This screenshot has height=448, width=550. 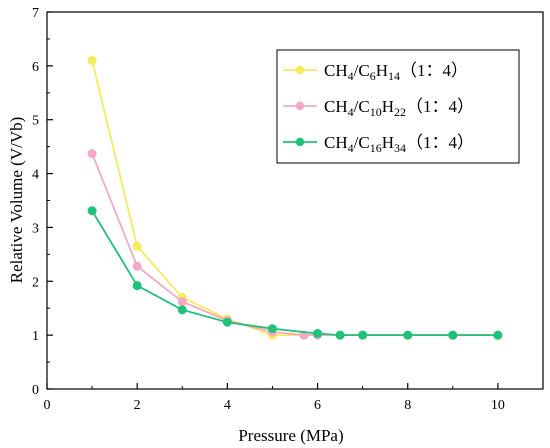 I want to click on legend-entry-2: CH4/C16H34（1：4）, so click(x=378, y=144).